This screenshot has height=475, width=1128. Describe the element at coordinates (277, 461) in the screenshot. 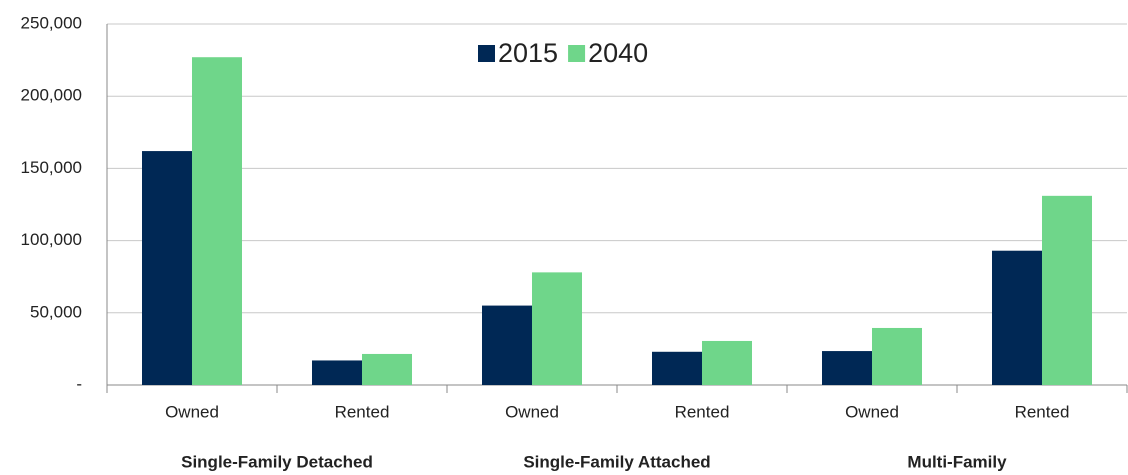

I see `group-label: Single-Family Detached` at that location.